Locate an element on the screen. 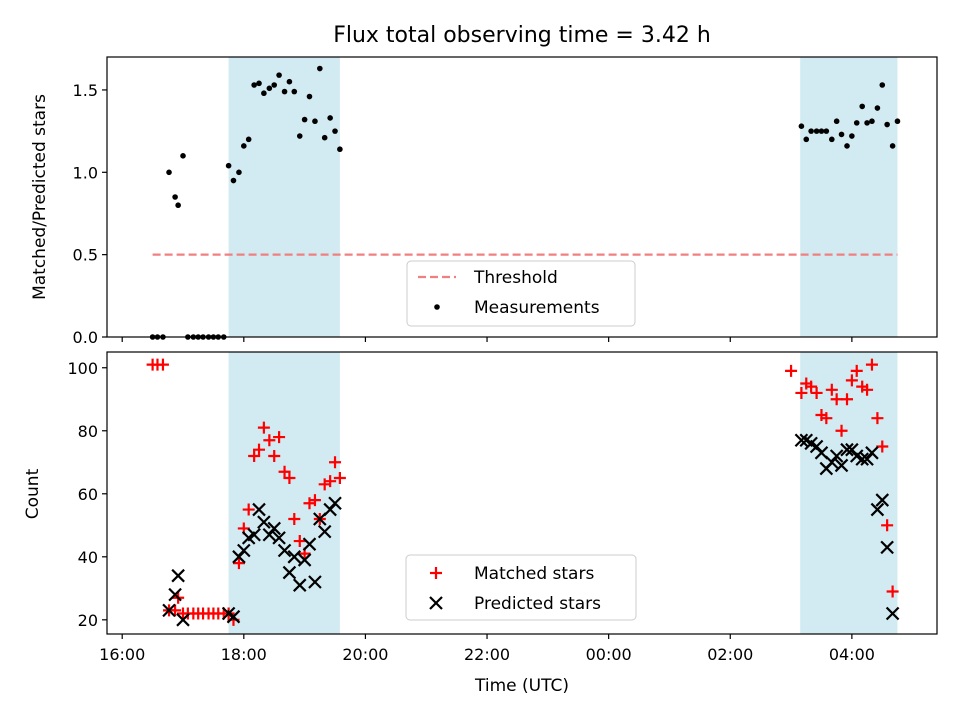 This screenshot has width=960, height=725. legend-measurements-label: Measurements is located at coordinates (537, 308).